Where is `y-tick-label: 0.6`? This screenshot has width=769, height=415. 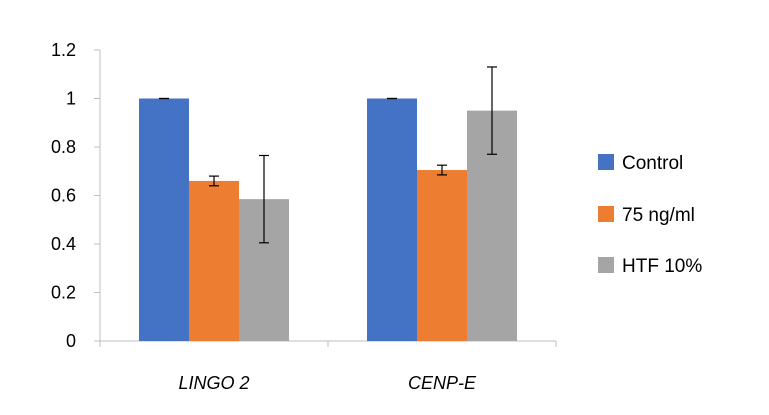 y-tick-label: 0.6 is located at coordinates (63, 196).